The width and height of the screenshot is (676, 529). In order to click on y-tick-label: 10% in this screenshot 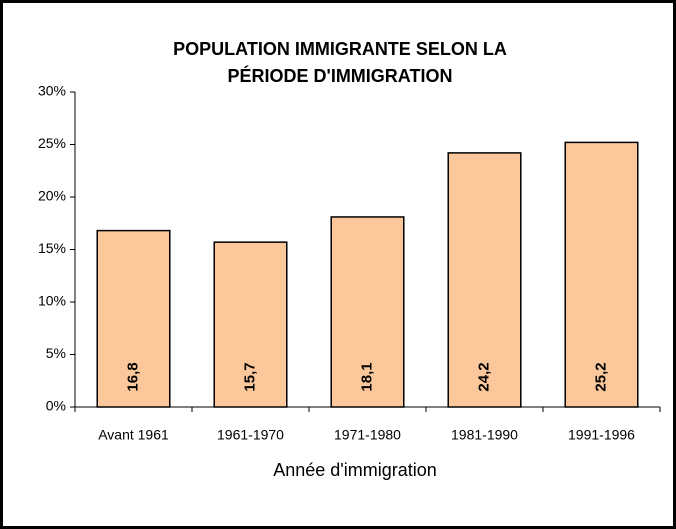, I will do `click(52, 301)`.